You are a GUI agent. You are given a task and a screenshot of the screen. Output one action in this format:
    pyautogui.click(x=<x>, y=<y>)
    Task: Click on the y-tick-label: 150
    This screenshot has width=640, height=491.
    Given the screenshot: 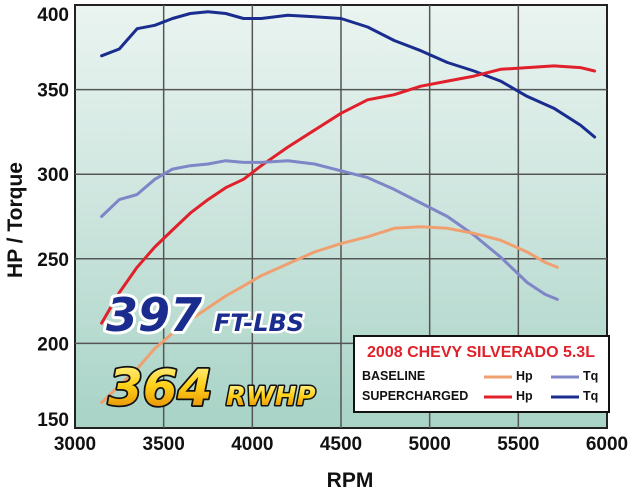 What is the action you would take?
    pyautogui.click(x=53, y=420)
    